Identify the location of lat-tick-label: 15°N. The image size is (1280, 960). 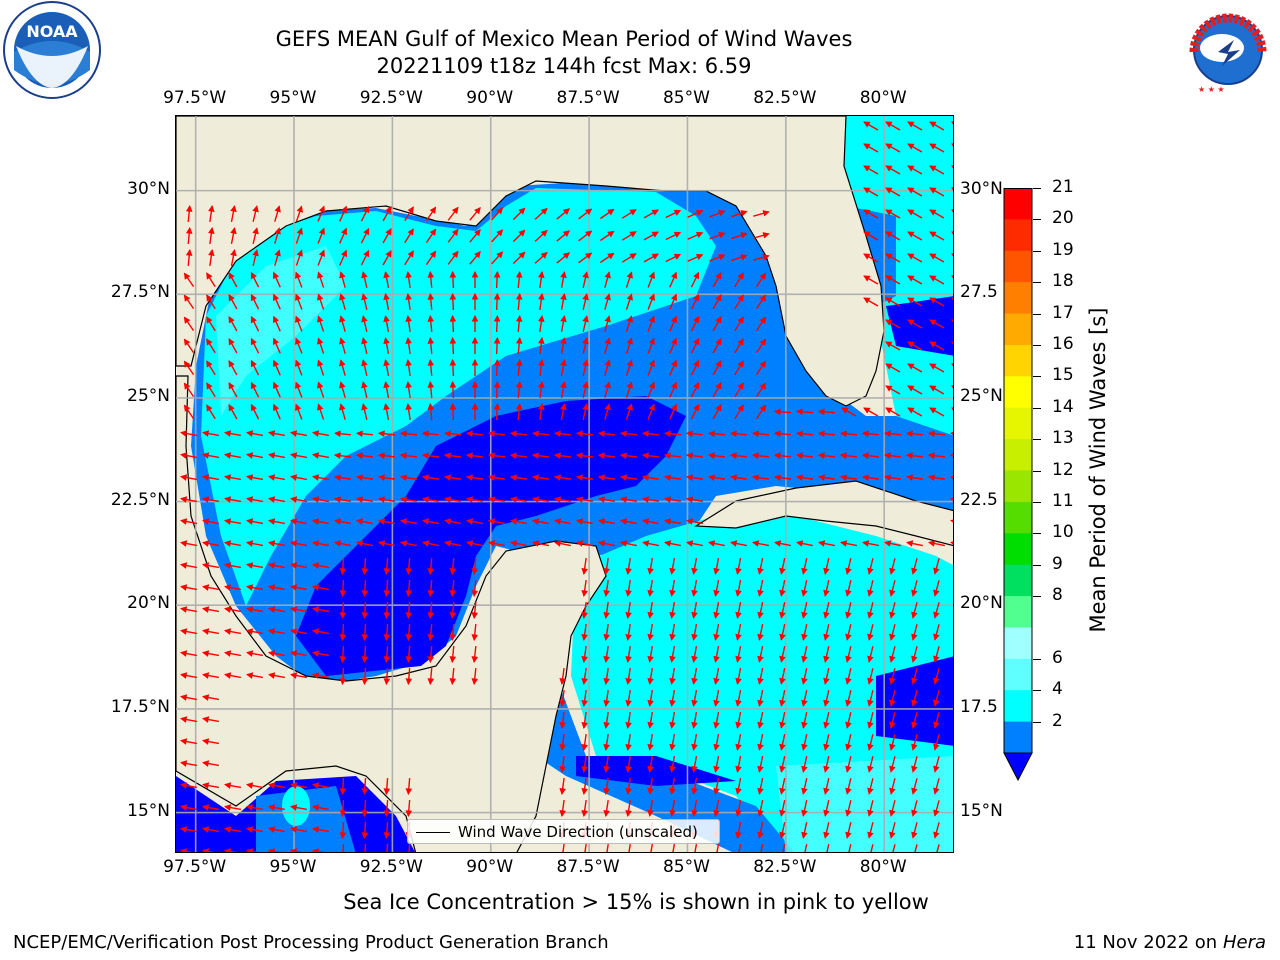
(148, 810).